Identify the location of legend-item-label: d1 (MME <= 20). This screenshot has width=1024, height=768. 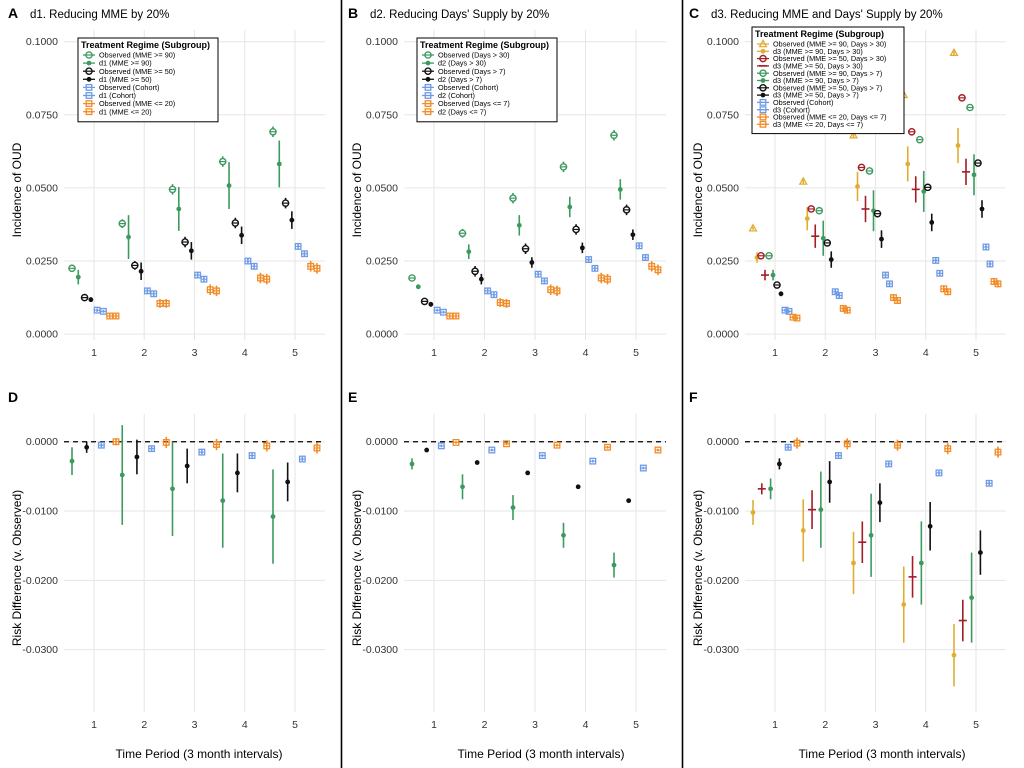
(125, 111).